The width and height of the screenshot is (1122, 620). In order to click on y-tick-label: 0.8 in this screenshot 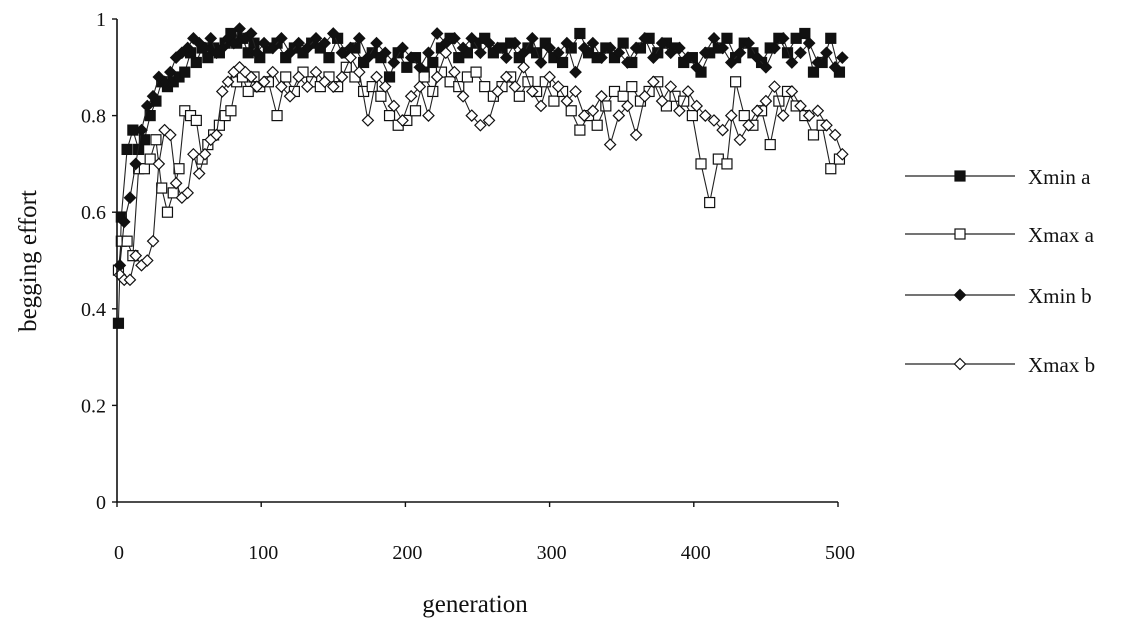, I will do `click(93, 117)`.